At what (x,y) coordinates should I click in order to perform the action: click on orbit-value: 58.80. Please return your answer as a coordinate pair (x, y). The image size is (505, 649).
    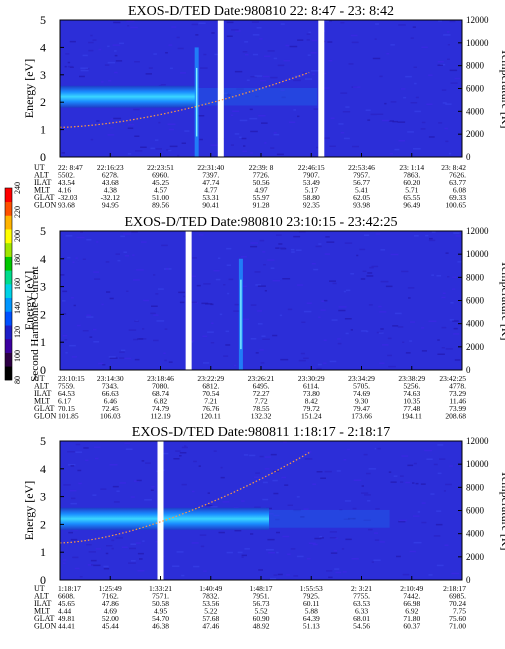
    Looking at the image, I should click on (311, 197).